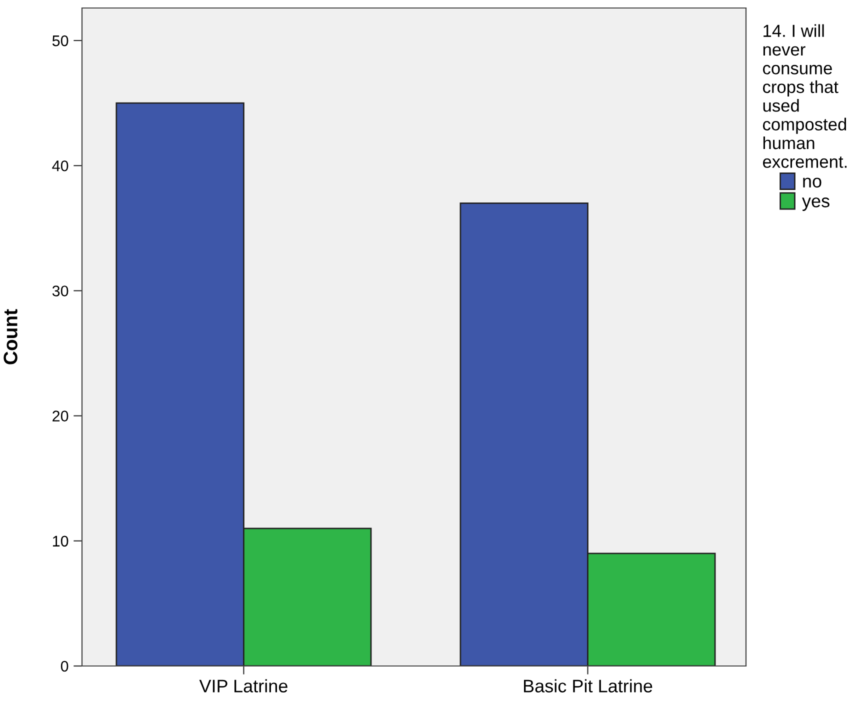  I want to click on y-tick-label: 0, so click(64, 666).